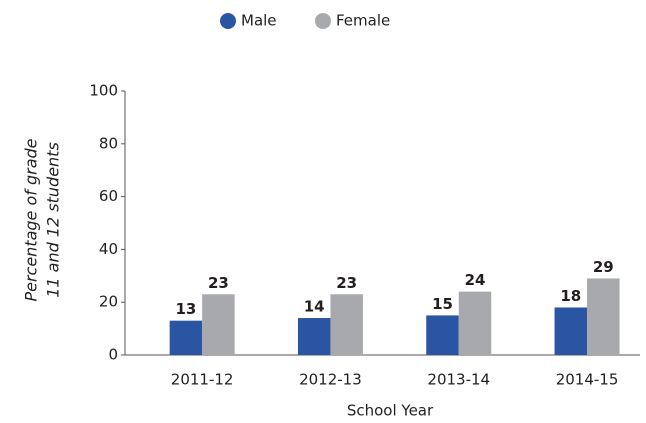 The width and height of the screenshot is (646, 423). What do you see at coordinates (259, 21) in the screenshot?
I see `legend-label: Male` at bounding box center [259, 21].